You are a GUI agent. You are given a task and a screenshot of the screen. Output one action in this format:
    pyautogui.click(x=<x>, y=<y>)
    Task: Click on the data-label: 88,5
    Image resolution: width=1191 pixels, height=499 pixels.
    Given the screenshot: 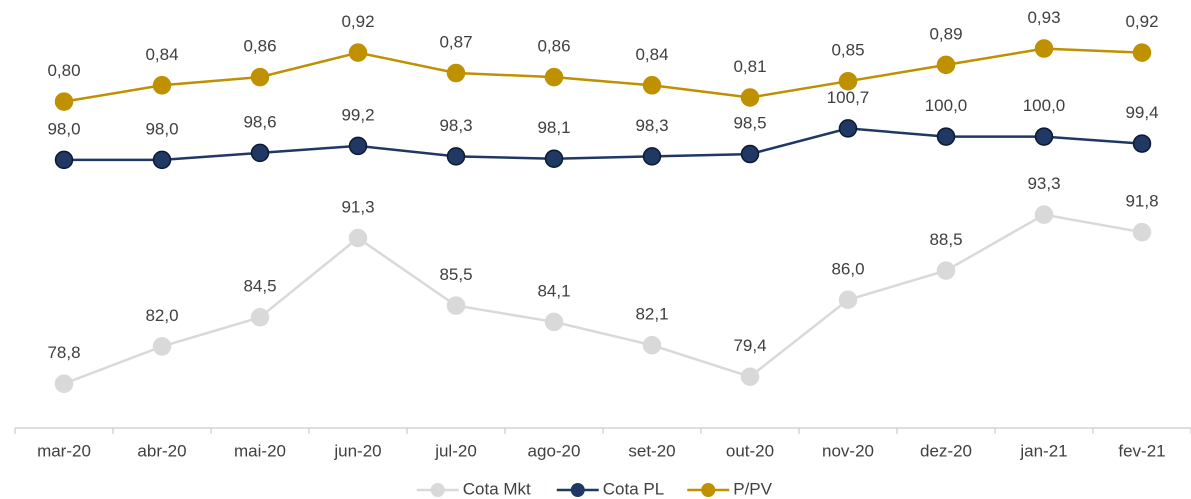 What is the action you would take?
    pyautogui.click(x=945, y=239)
    